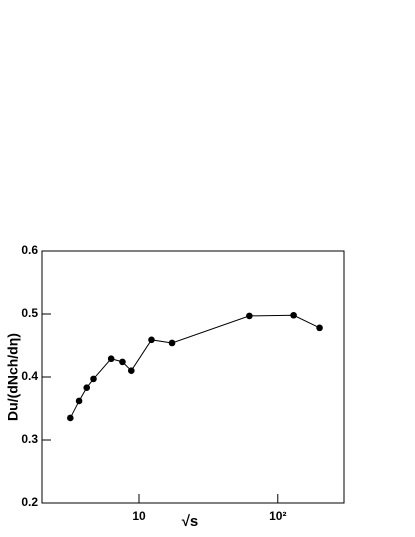 This screenshot has width=415, height=537. What do you see at coordinates (139, 516) in the screenshot?
I see `x-tick-label: 10` at bounding box center [139, 516].